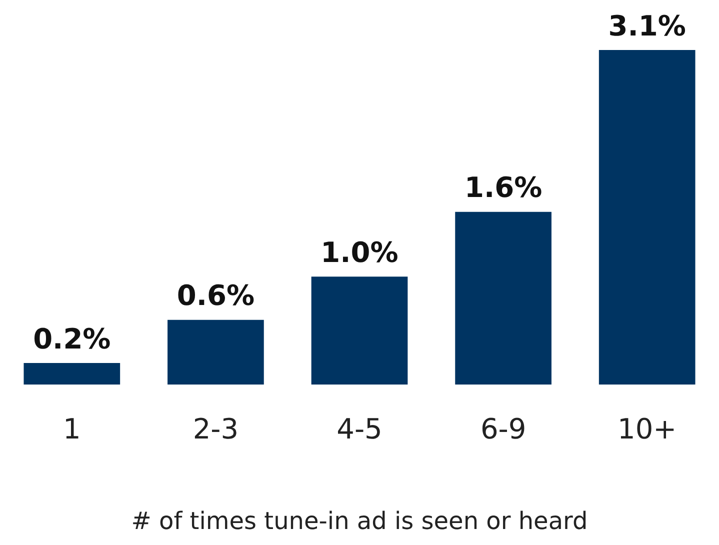 The height and width of the screenshot is (545, 719). What do you see at coordinates (72, 339) in the screenshot?
I see `data-label: 0.2%` at bounding box center [72, 339].